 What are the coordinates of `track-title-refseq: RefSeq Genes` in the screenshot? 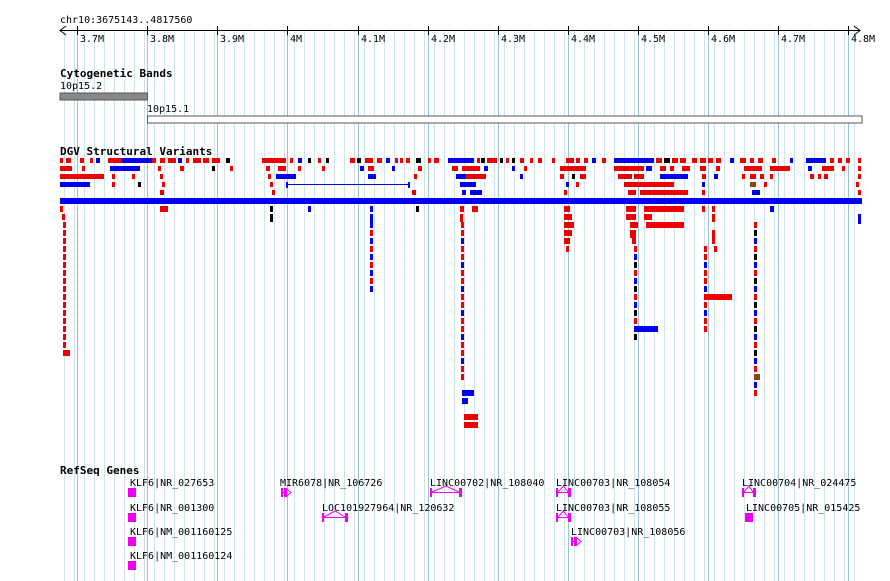 It's located at (100, 470).